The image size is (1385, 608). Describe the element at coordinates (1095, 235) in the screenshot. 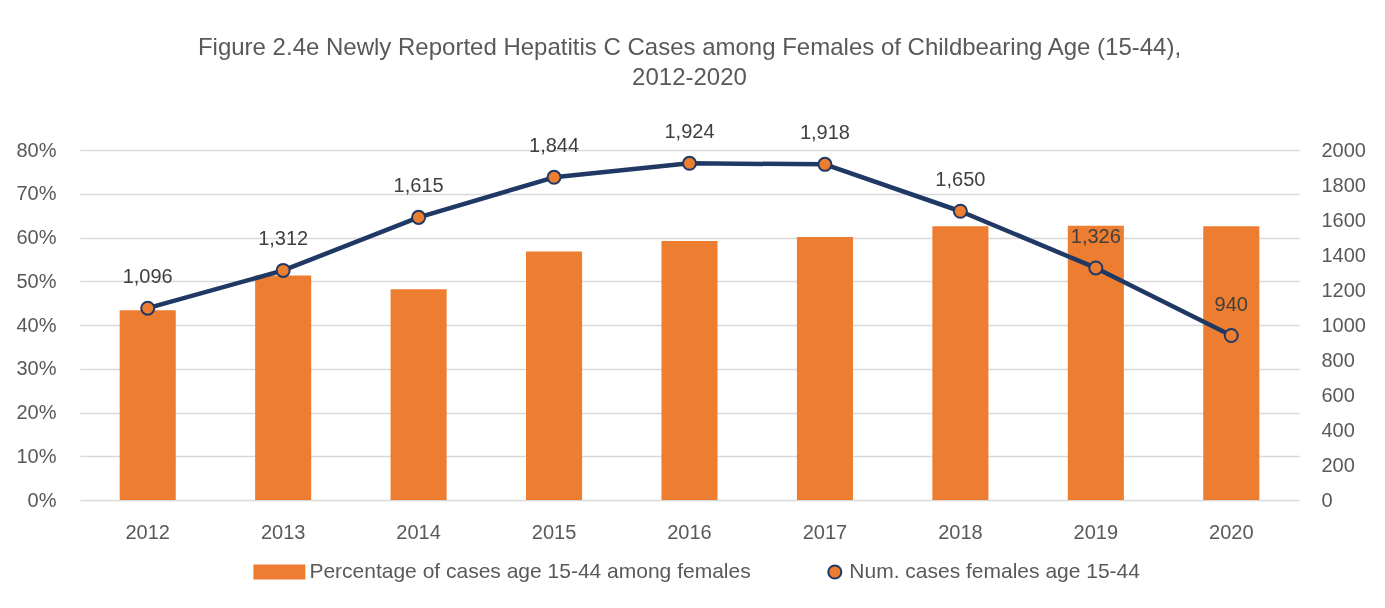

I see `data-label: 1,326` at that location.